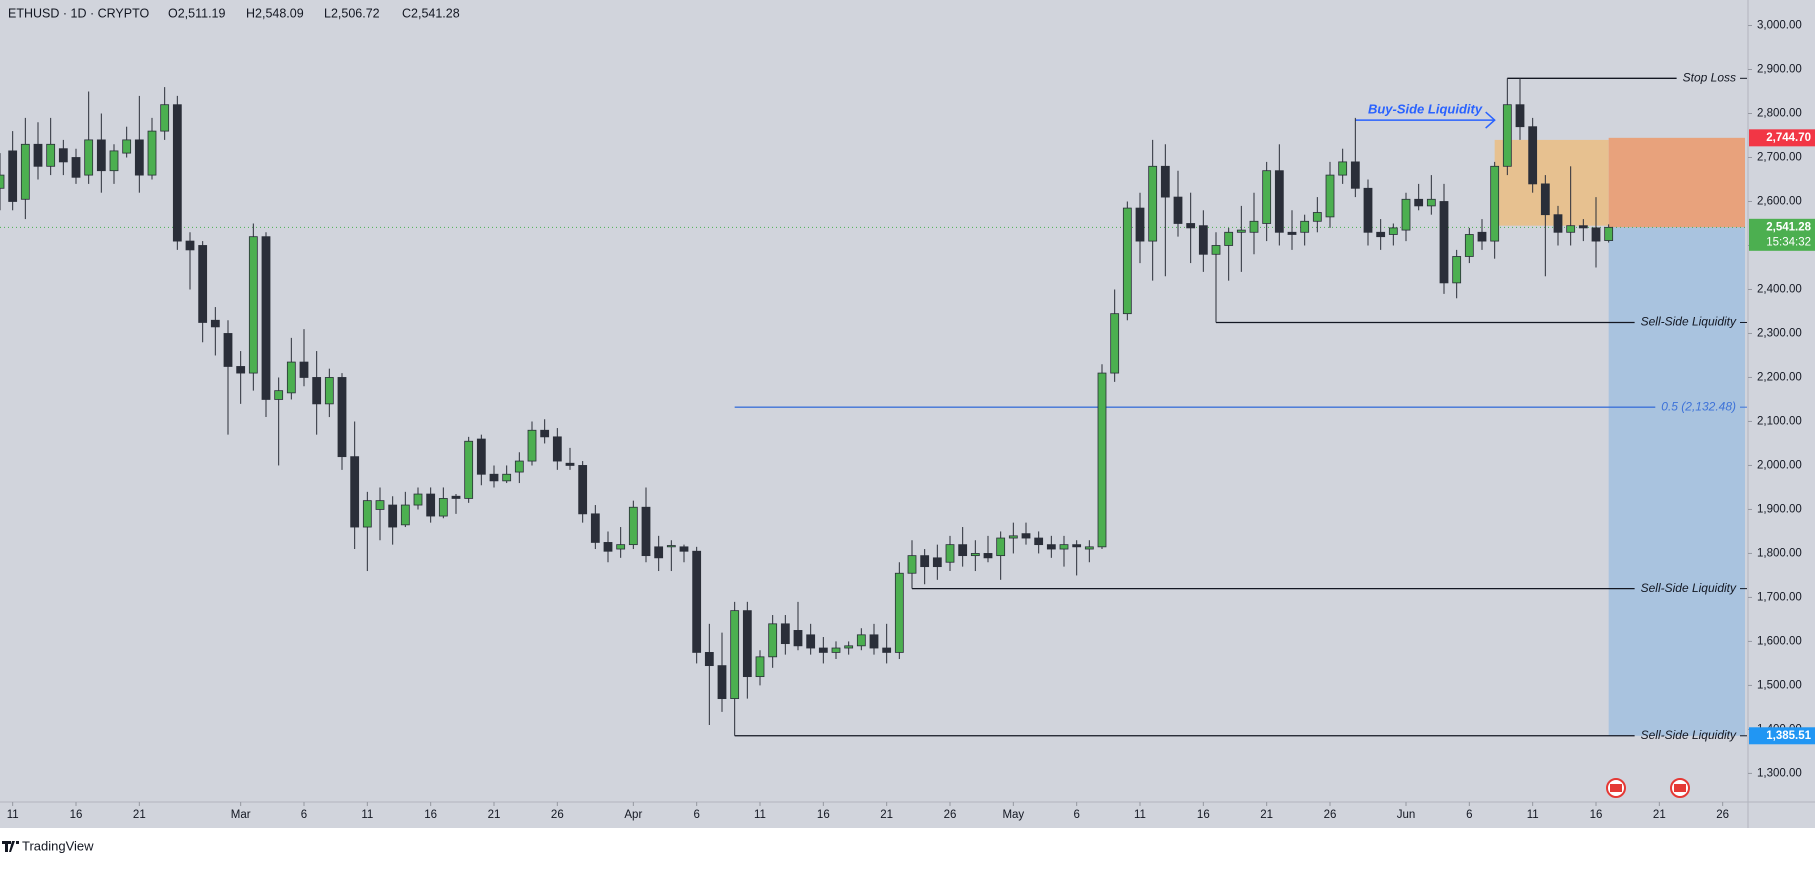 This screenshot has width=1815, height=870. I want to click on target-zone, so click(1676, 481).